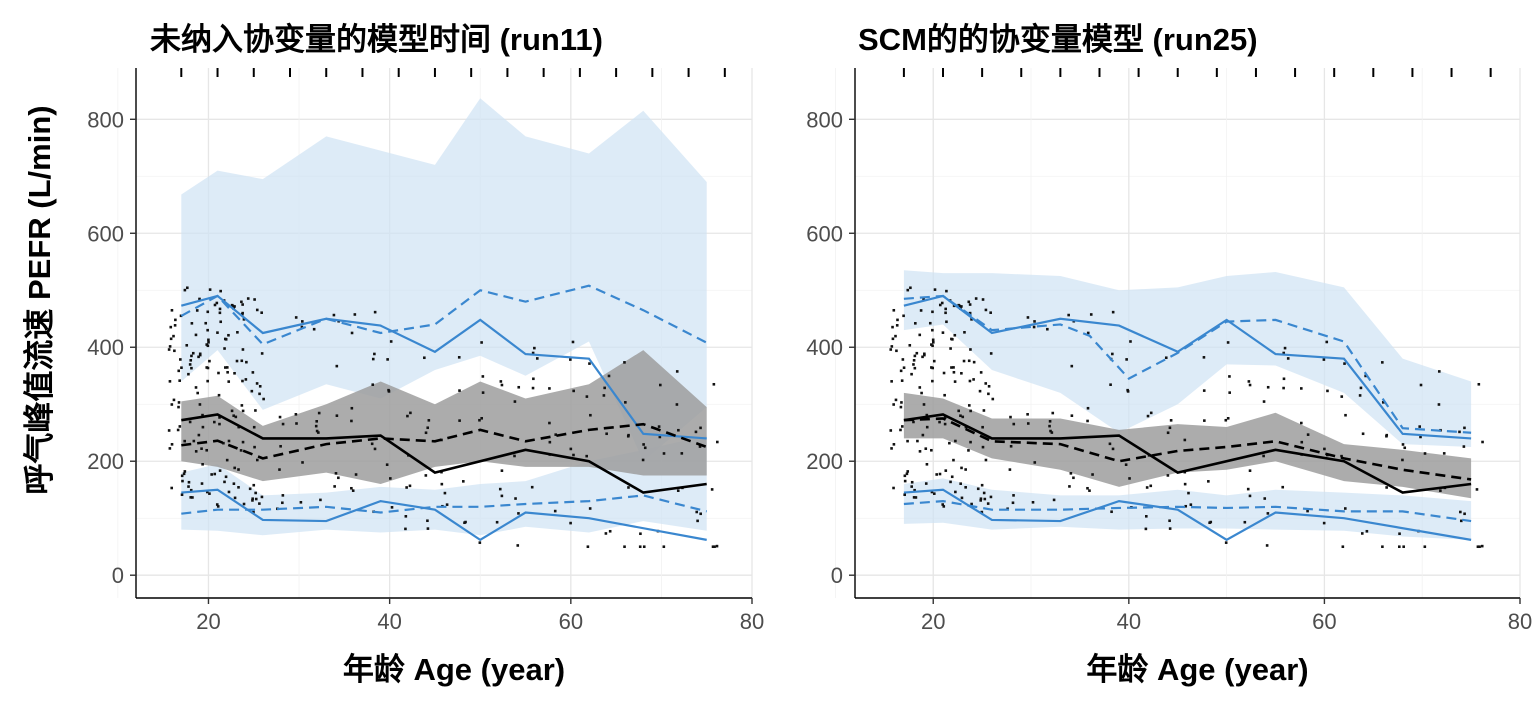 This screenshot has width=1534, height=716. Describe the element at coordinates (571, 621) in the screenshot. I see `x-tick-label: 60` at that location.